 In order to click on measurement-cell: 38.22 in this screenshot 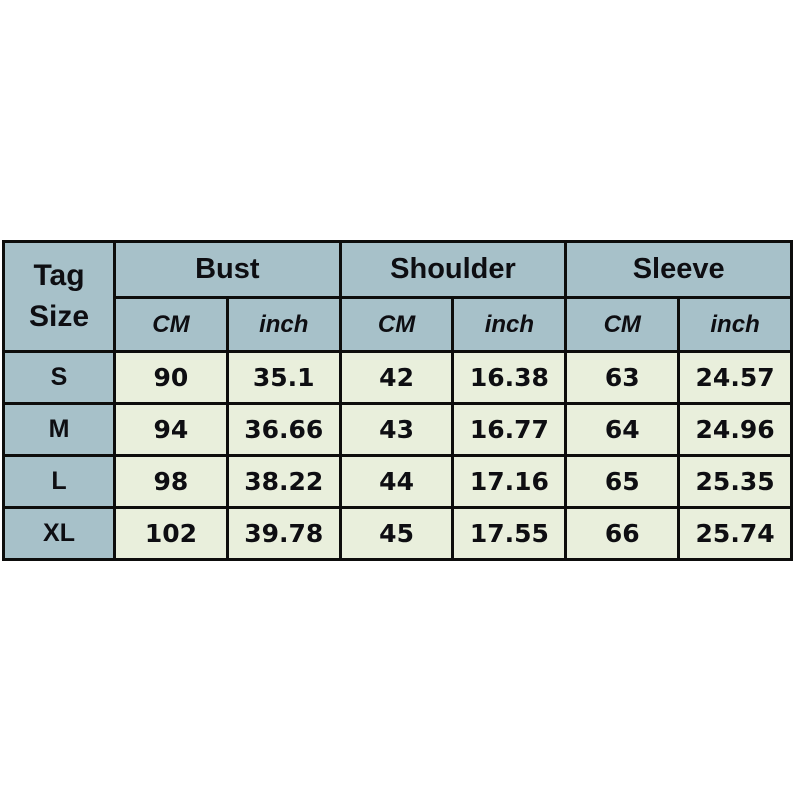, I will do `click(283, 481)`.